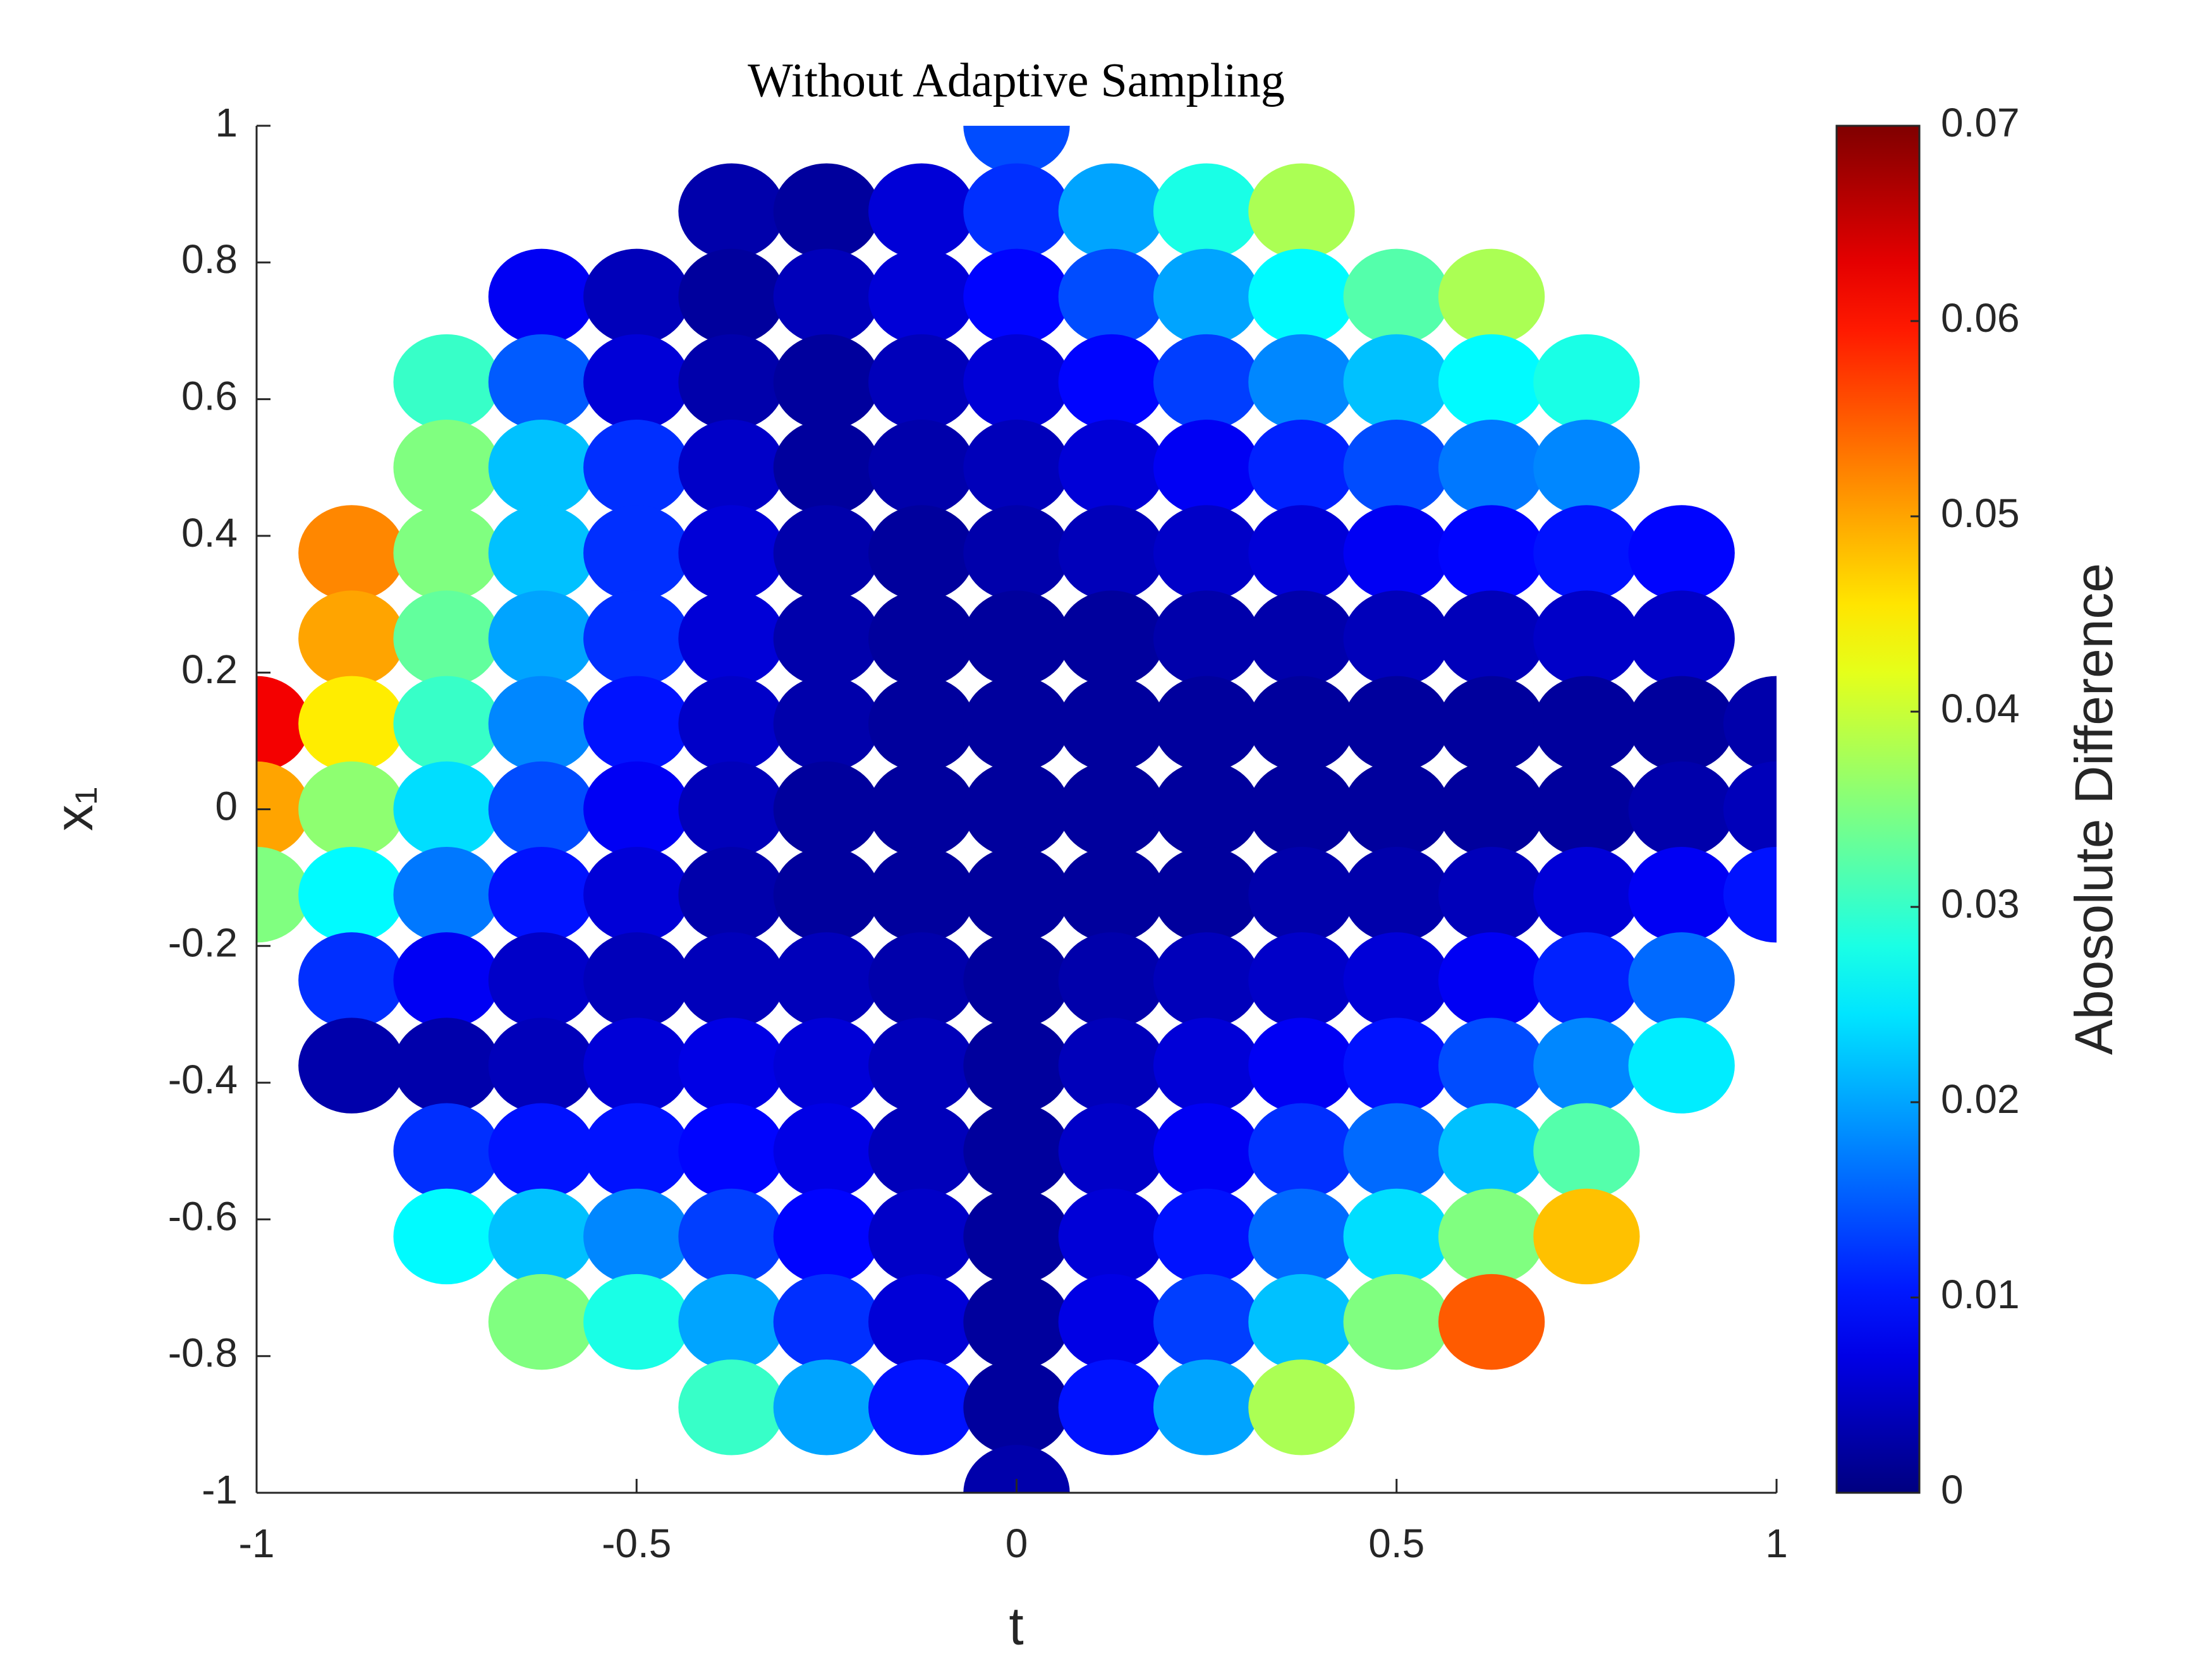  Describe the element at coordinates (220, 1489) in the screenshot. I see `y-tick-label: -1` at that location.